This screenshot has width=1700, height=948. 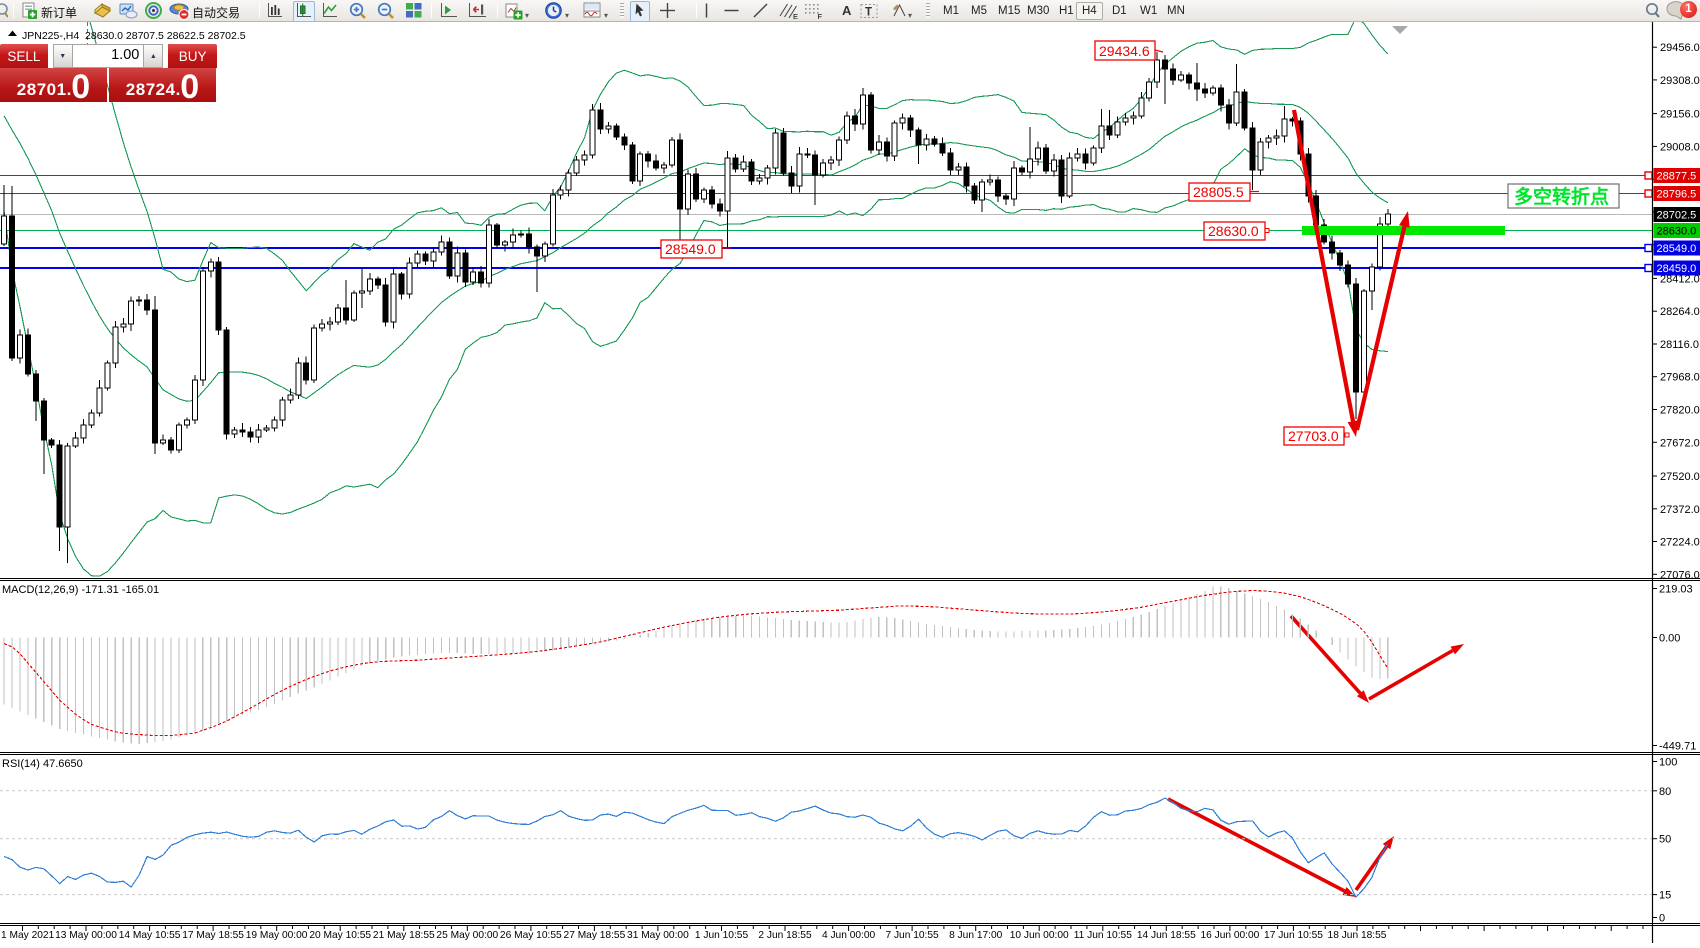 I want to click on svg-text: 8 Jun 17:00, so click(x=976, y=935).